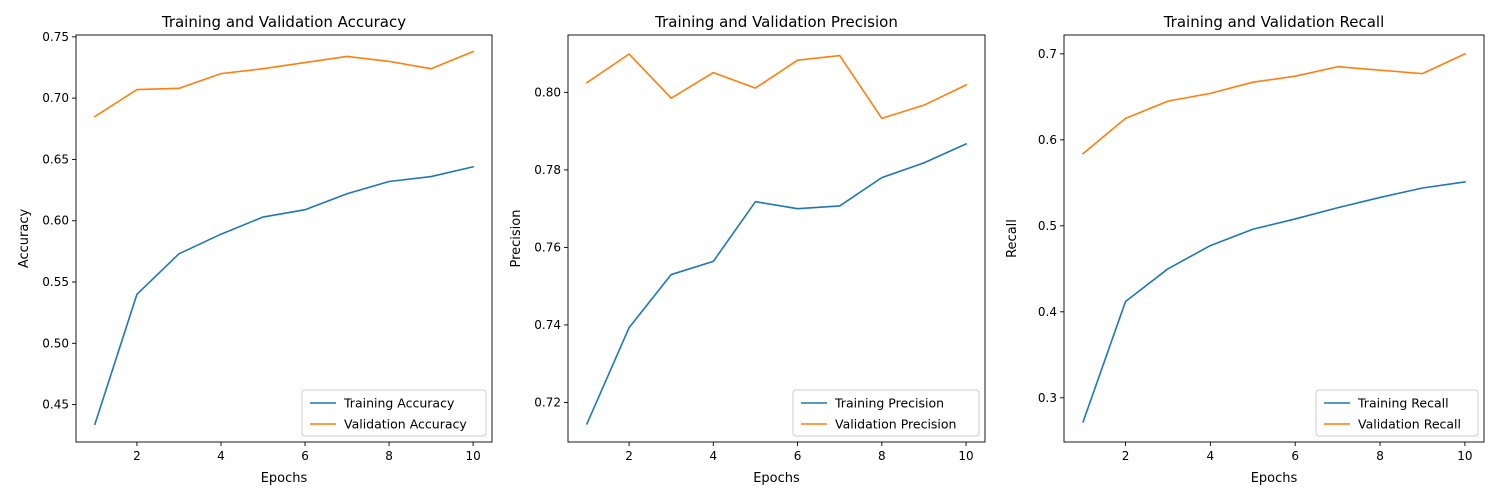 This screenshot has width=1500, height=500. Describe the element at coordinates (1047, 226) in the screenshot. I see `y-tick-label: 0.5` at that location.